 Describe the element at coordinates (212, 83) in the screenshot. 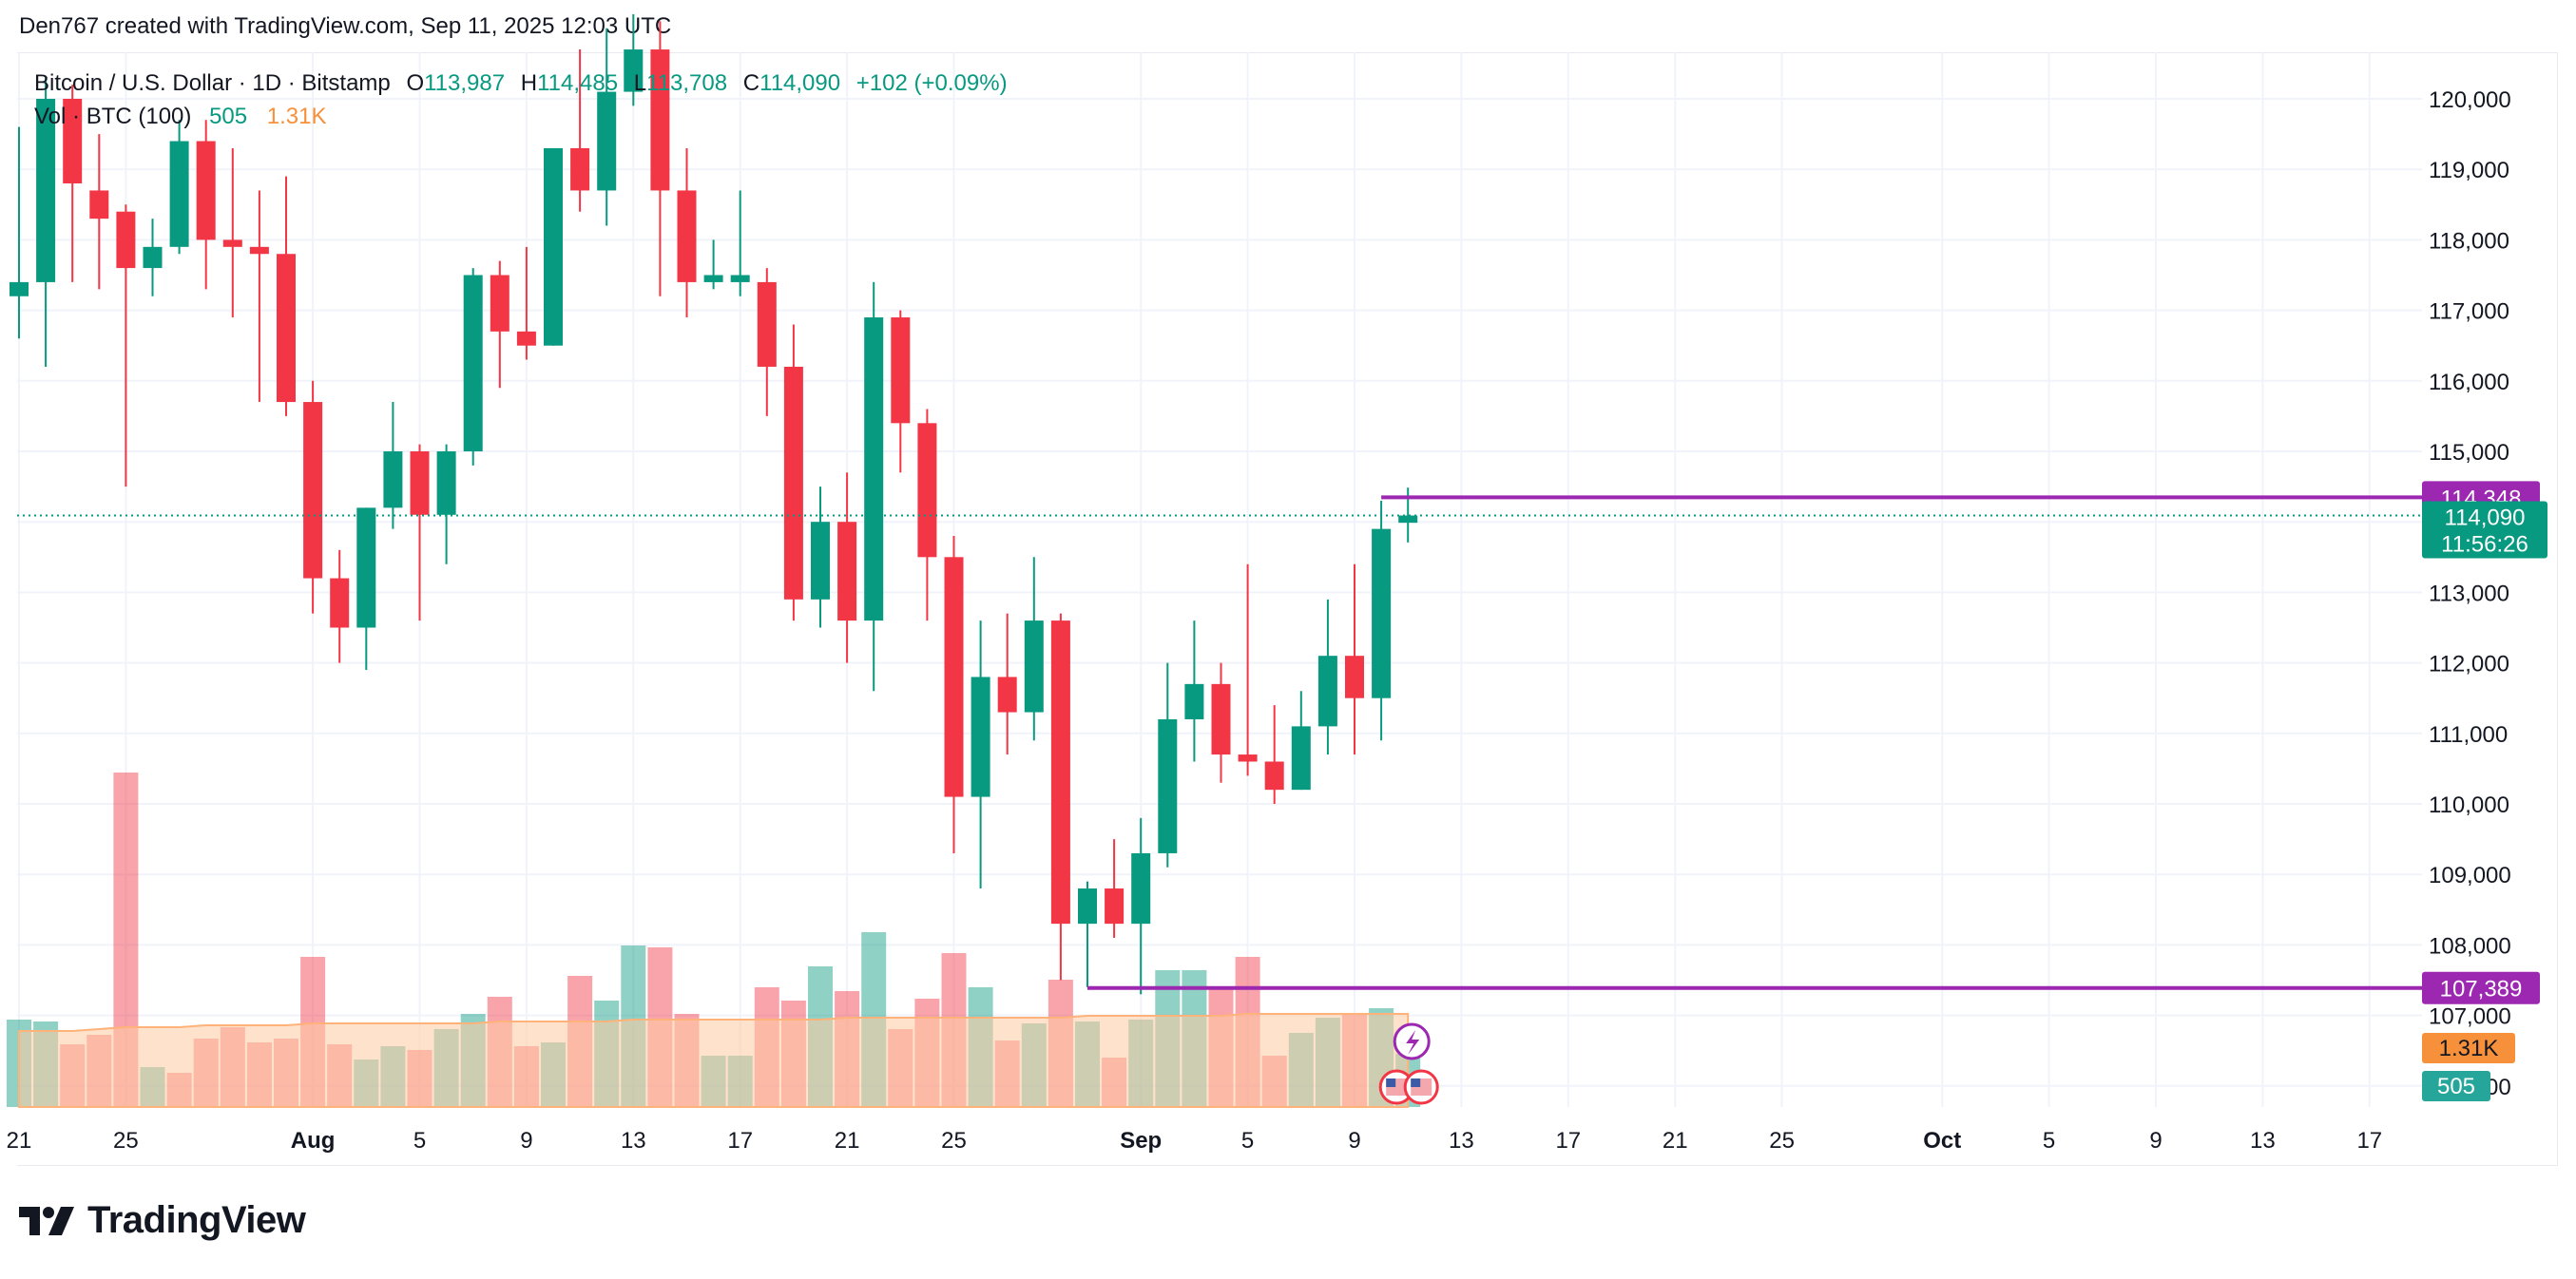

I see `legend-symbol: Bitcoin / U.S. Dollar · 1D · Bitstamp` at that location.